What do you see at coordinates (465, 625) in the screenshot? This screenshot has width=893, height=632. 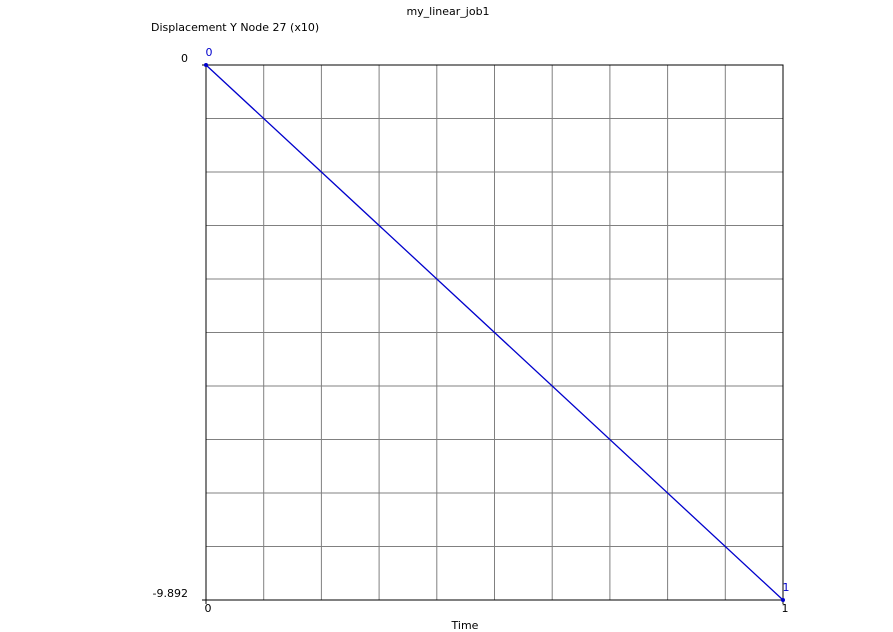 I see `x-axis-label: Time` at bounding box center [465, 625].